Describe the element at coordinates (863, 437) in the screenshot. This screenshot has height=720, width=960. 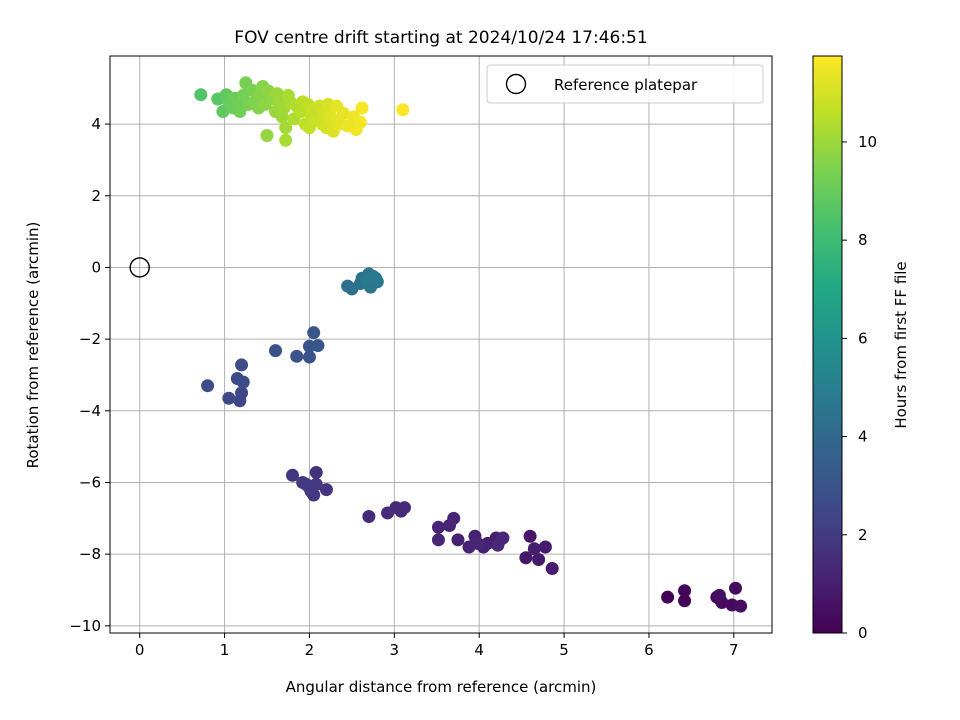
I see `colorbar-tick-label: 4` at that location.